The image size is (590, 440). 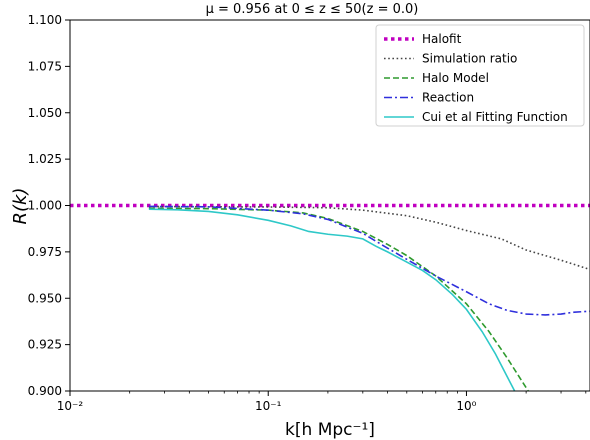 I want to click on legend-label-reaction: Reaction, so click(x=448, y=98).